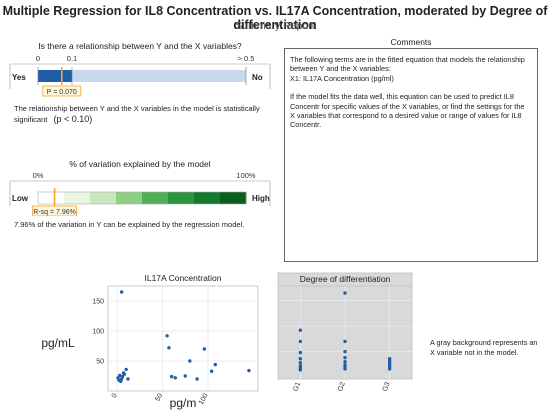 This screenshot has width=550, height=410. I want to click on relationship-bar: 0 0.1 > 0.5 Yes No P = 0.070, so click(140, 75).